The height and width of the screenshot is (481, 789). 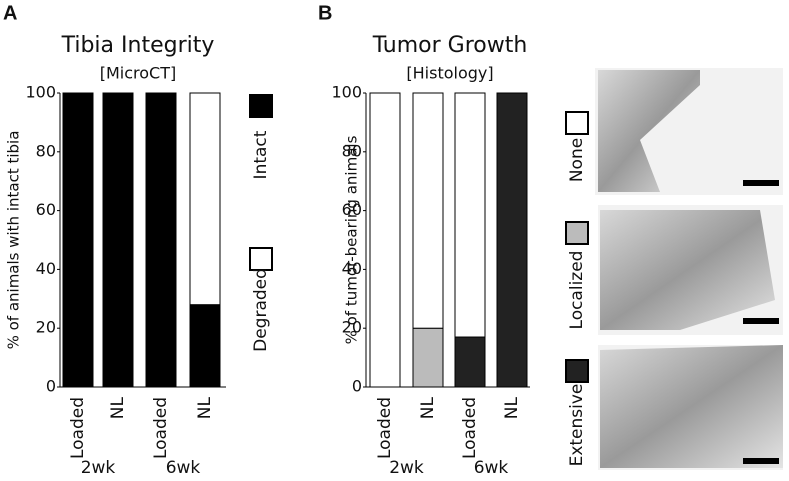 What do you see at coordinates (352, 239) in the screenshot?
I see `y-axis-label: % of tumor-bearing animals` at bounding box center [352, 239].